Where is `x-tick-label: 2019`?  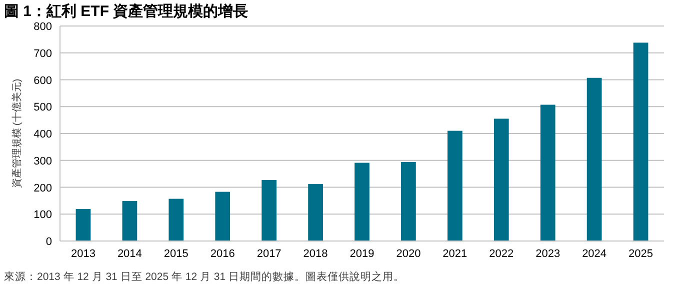
x-tick-label: 2019 is located at coordinates (362, 254).